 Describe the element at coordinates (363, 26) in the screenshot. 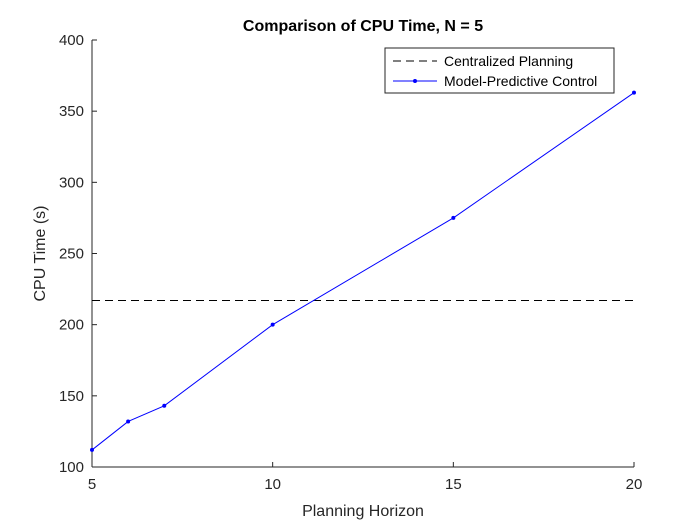

I see `chart-title: Comparison of CPU Time, N = 5` at that location.